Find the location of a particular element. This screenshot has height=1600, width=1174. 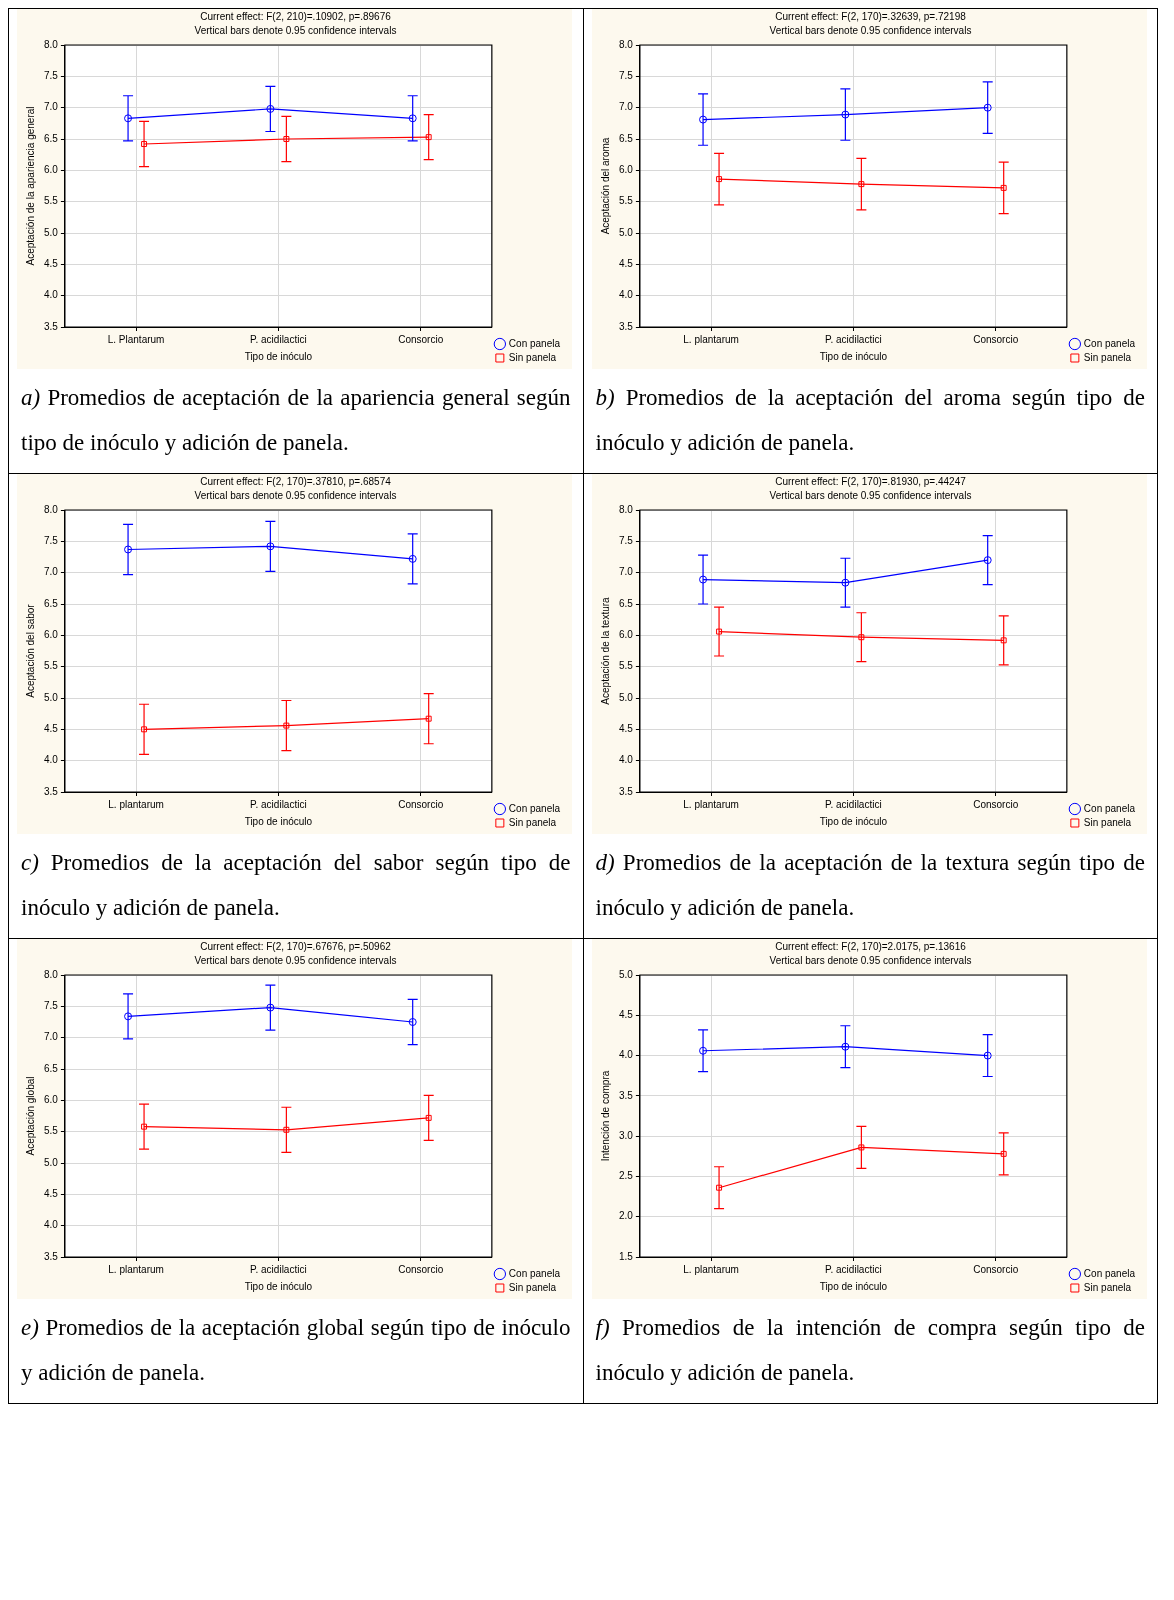

text: b) Promedios de la aceptación del aroma según tipo de inóculo y adición de panela. is located at coordinates (870, 420).